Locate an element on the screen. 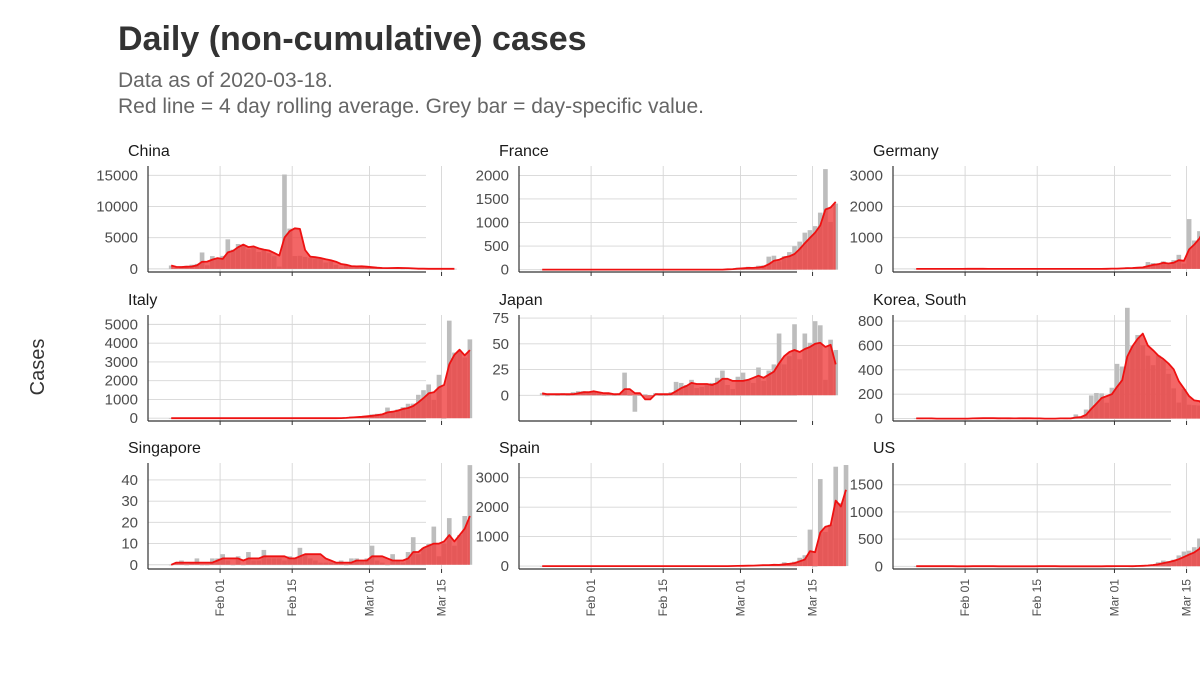  y-tick-label-germany: 1000 is located at coordinates (866, 238).